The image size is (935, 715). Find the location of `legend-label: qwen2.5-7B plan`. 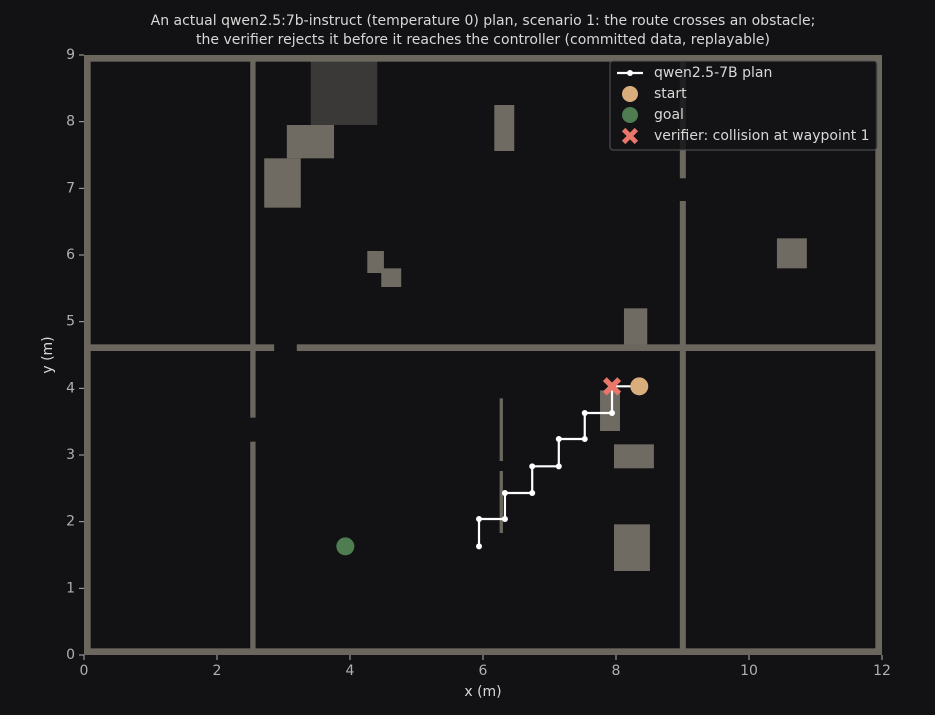

legend-label: qwen2.5-7B plan is located at coordinates (713, 73).